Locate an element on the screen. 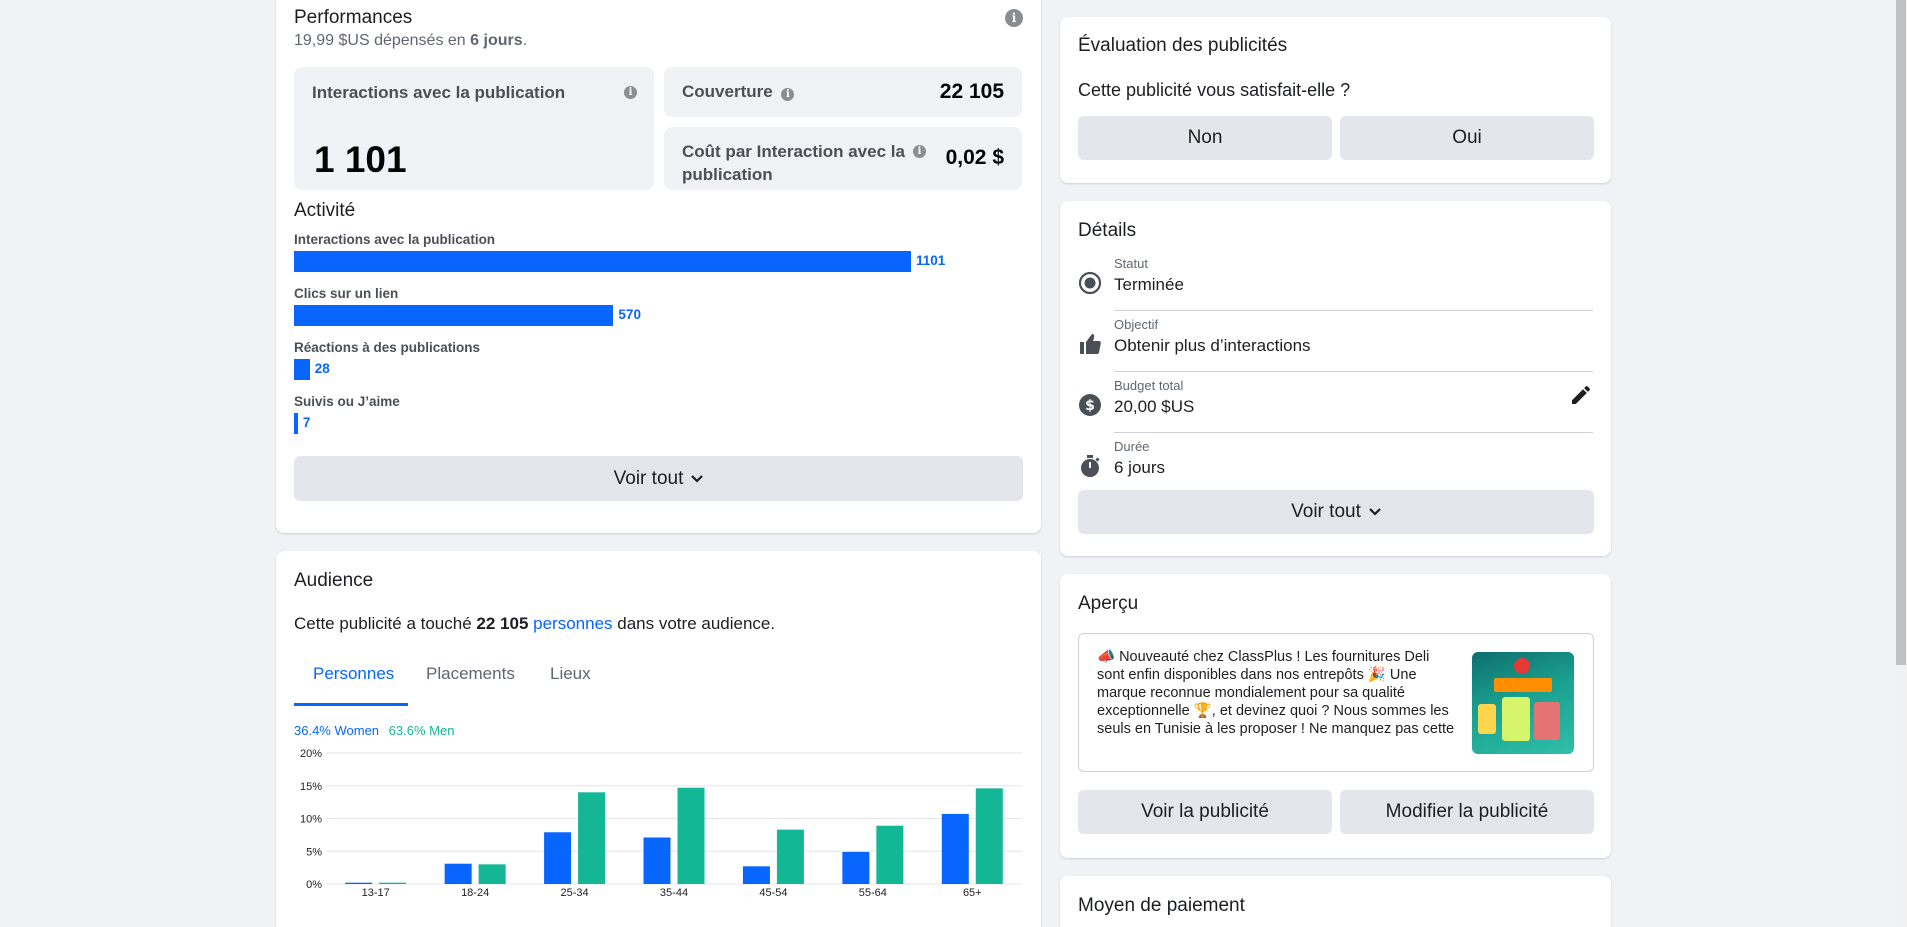  x-tick-label: 55-64 is located at coordinates (873, 893).